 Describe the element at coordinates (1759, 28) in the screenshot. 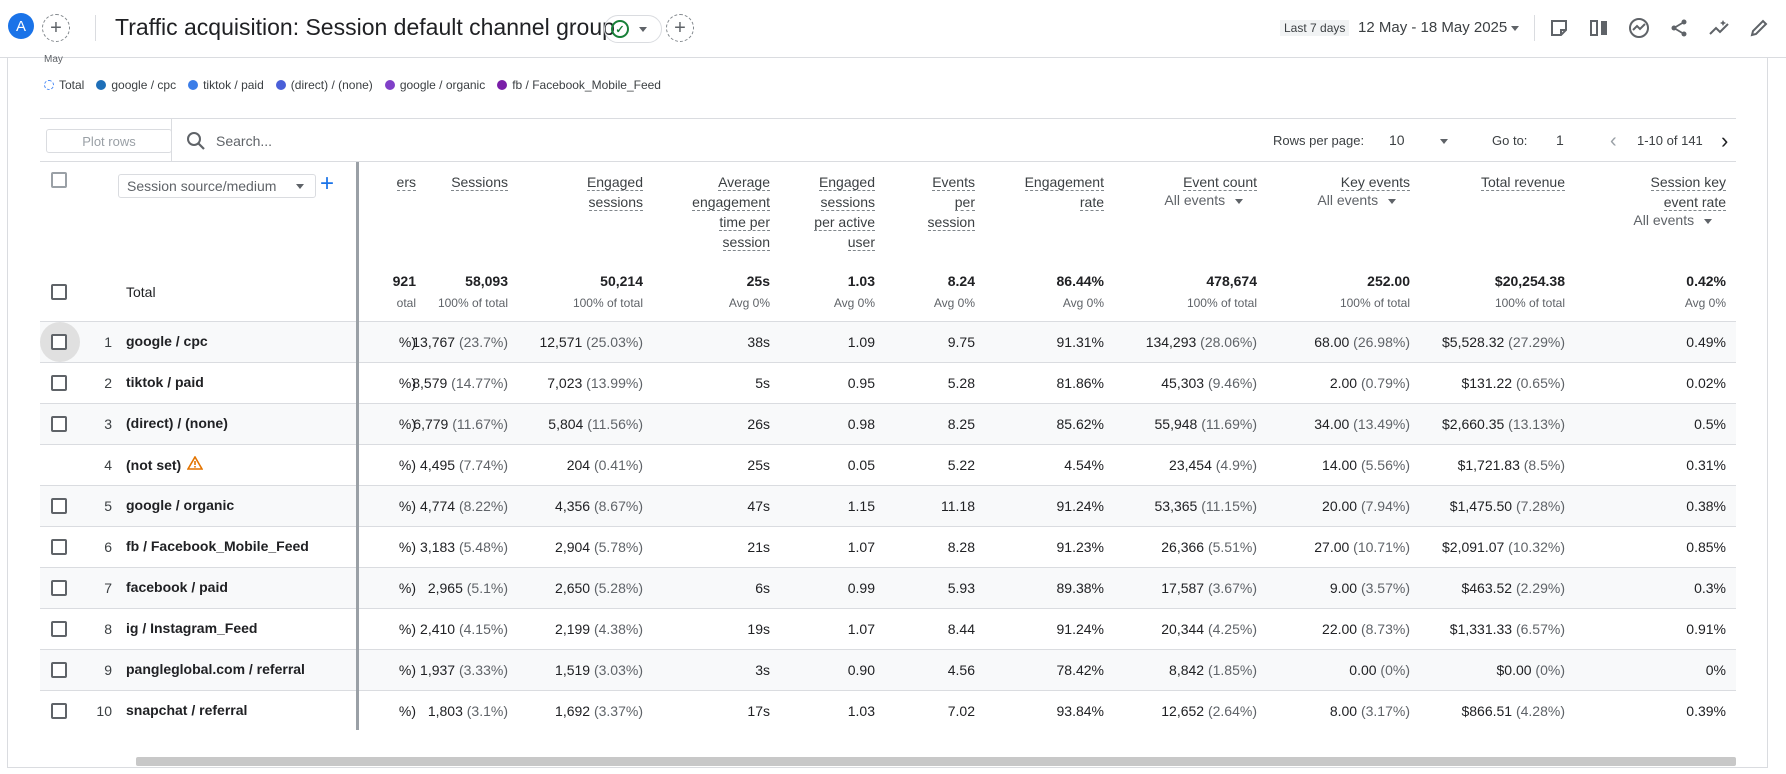

I see `edit-pencil-icon` at that location.